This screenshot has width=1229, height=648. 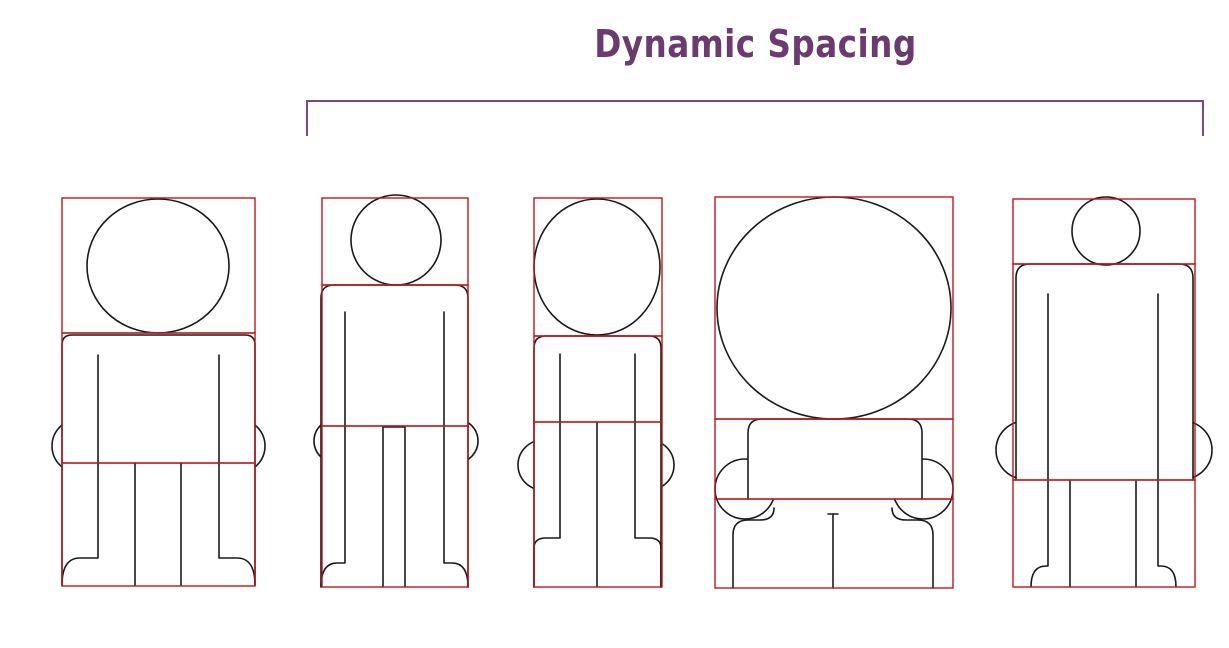 I want to click on figure-4-outline, so click(x=834, y=392).